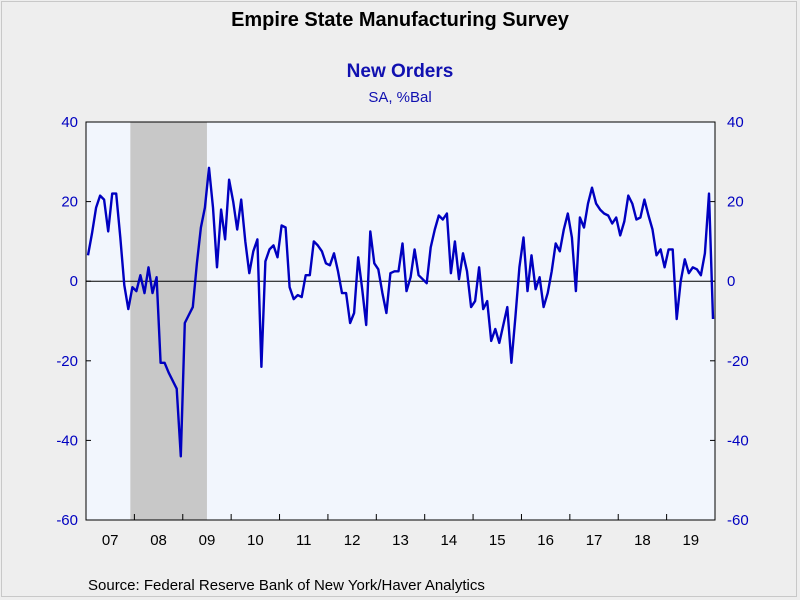 This screenshot has width=800, height=600. I want to click on y-tick-label-right: 20, so click(735, 202).